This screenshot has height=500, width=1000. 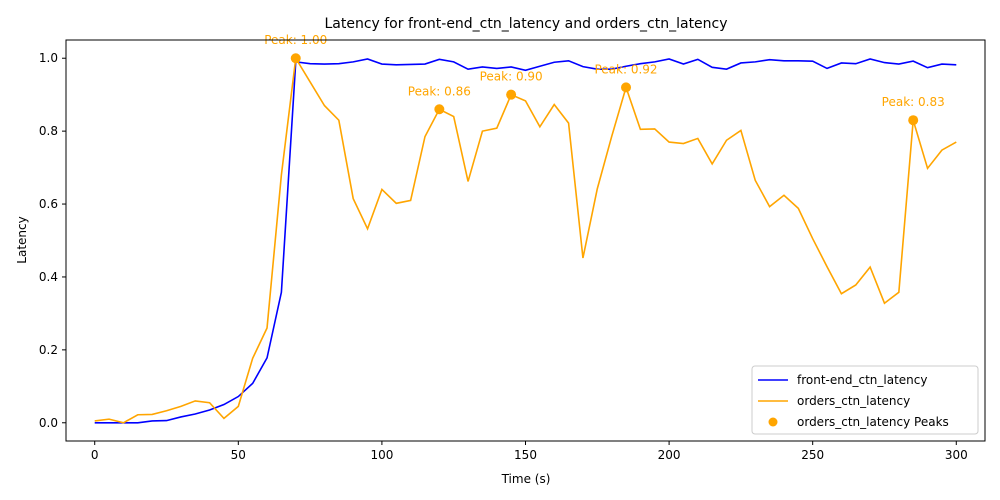 I want to click on x-tick-label: 300, so click(x=956, y=455).